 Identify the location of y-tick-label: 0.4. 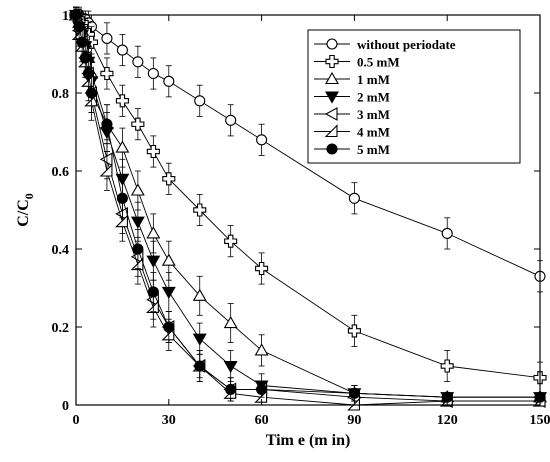
(61, 250).